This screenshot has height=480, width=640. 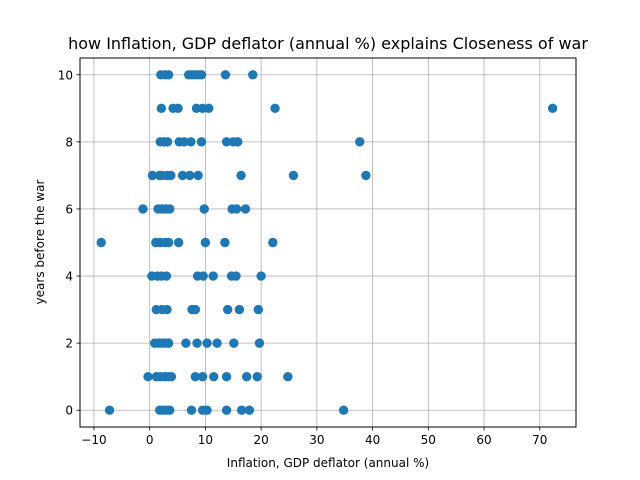 What do you see at coordinates (205, 440) in the screenshot?
I see `x-tick-label: 10` at bounding box center [205, 440].